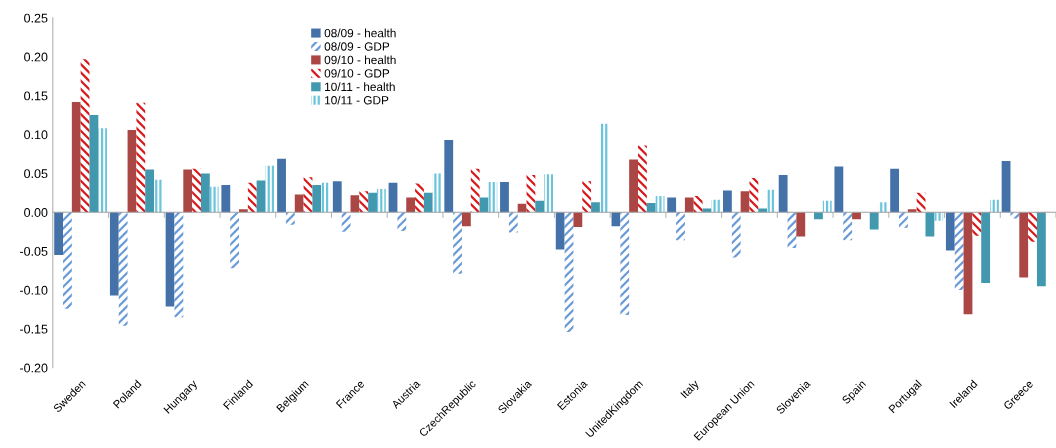 Image resolution: width=1056 pixels, height=448 pixels. What do you see at coordinates (360, 86) in the screenshot?
I see `legend-label: 10/11 - health` at bounding box center [360, 86].